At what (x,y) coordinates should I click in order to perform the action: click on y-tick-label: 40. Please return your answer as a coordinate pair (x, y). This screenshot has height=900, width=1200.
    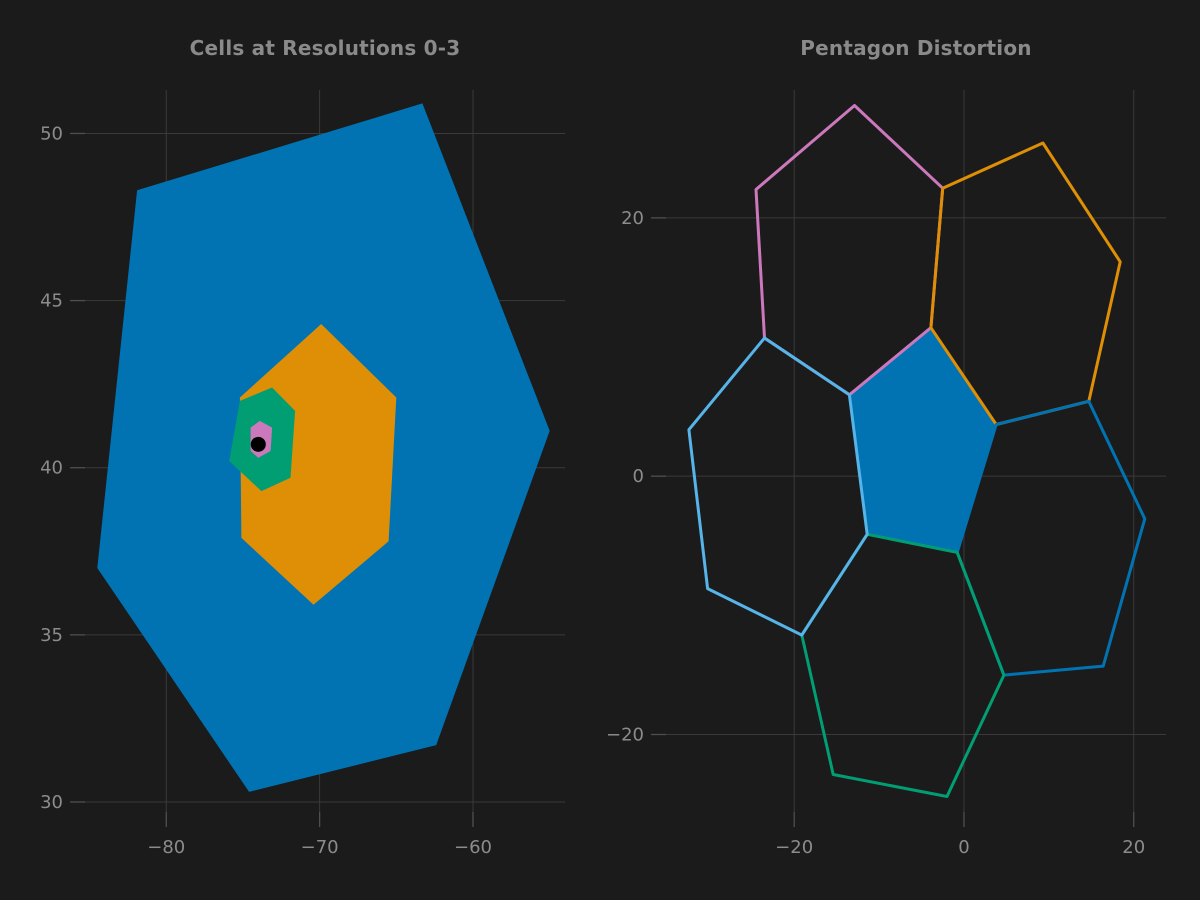
    Looking at the image, I should click on (51, 468).